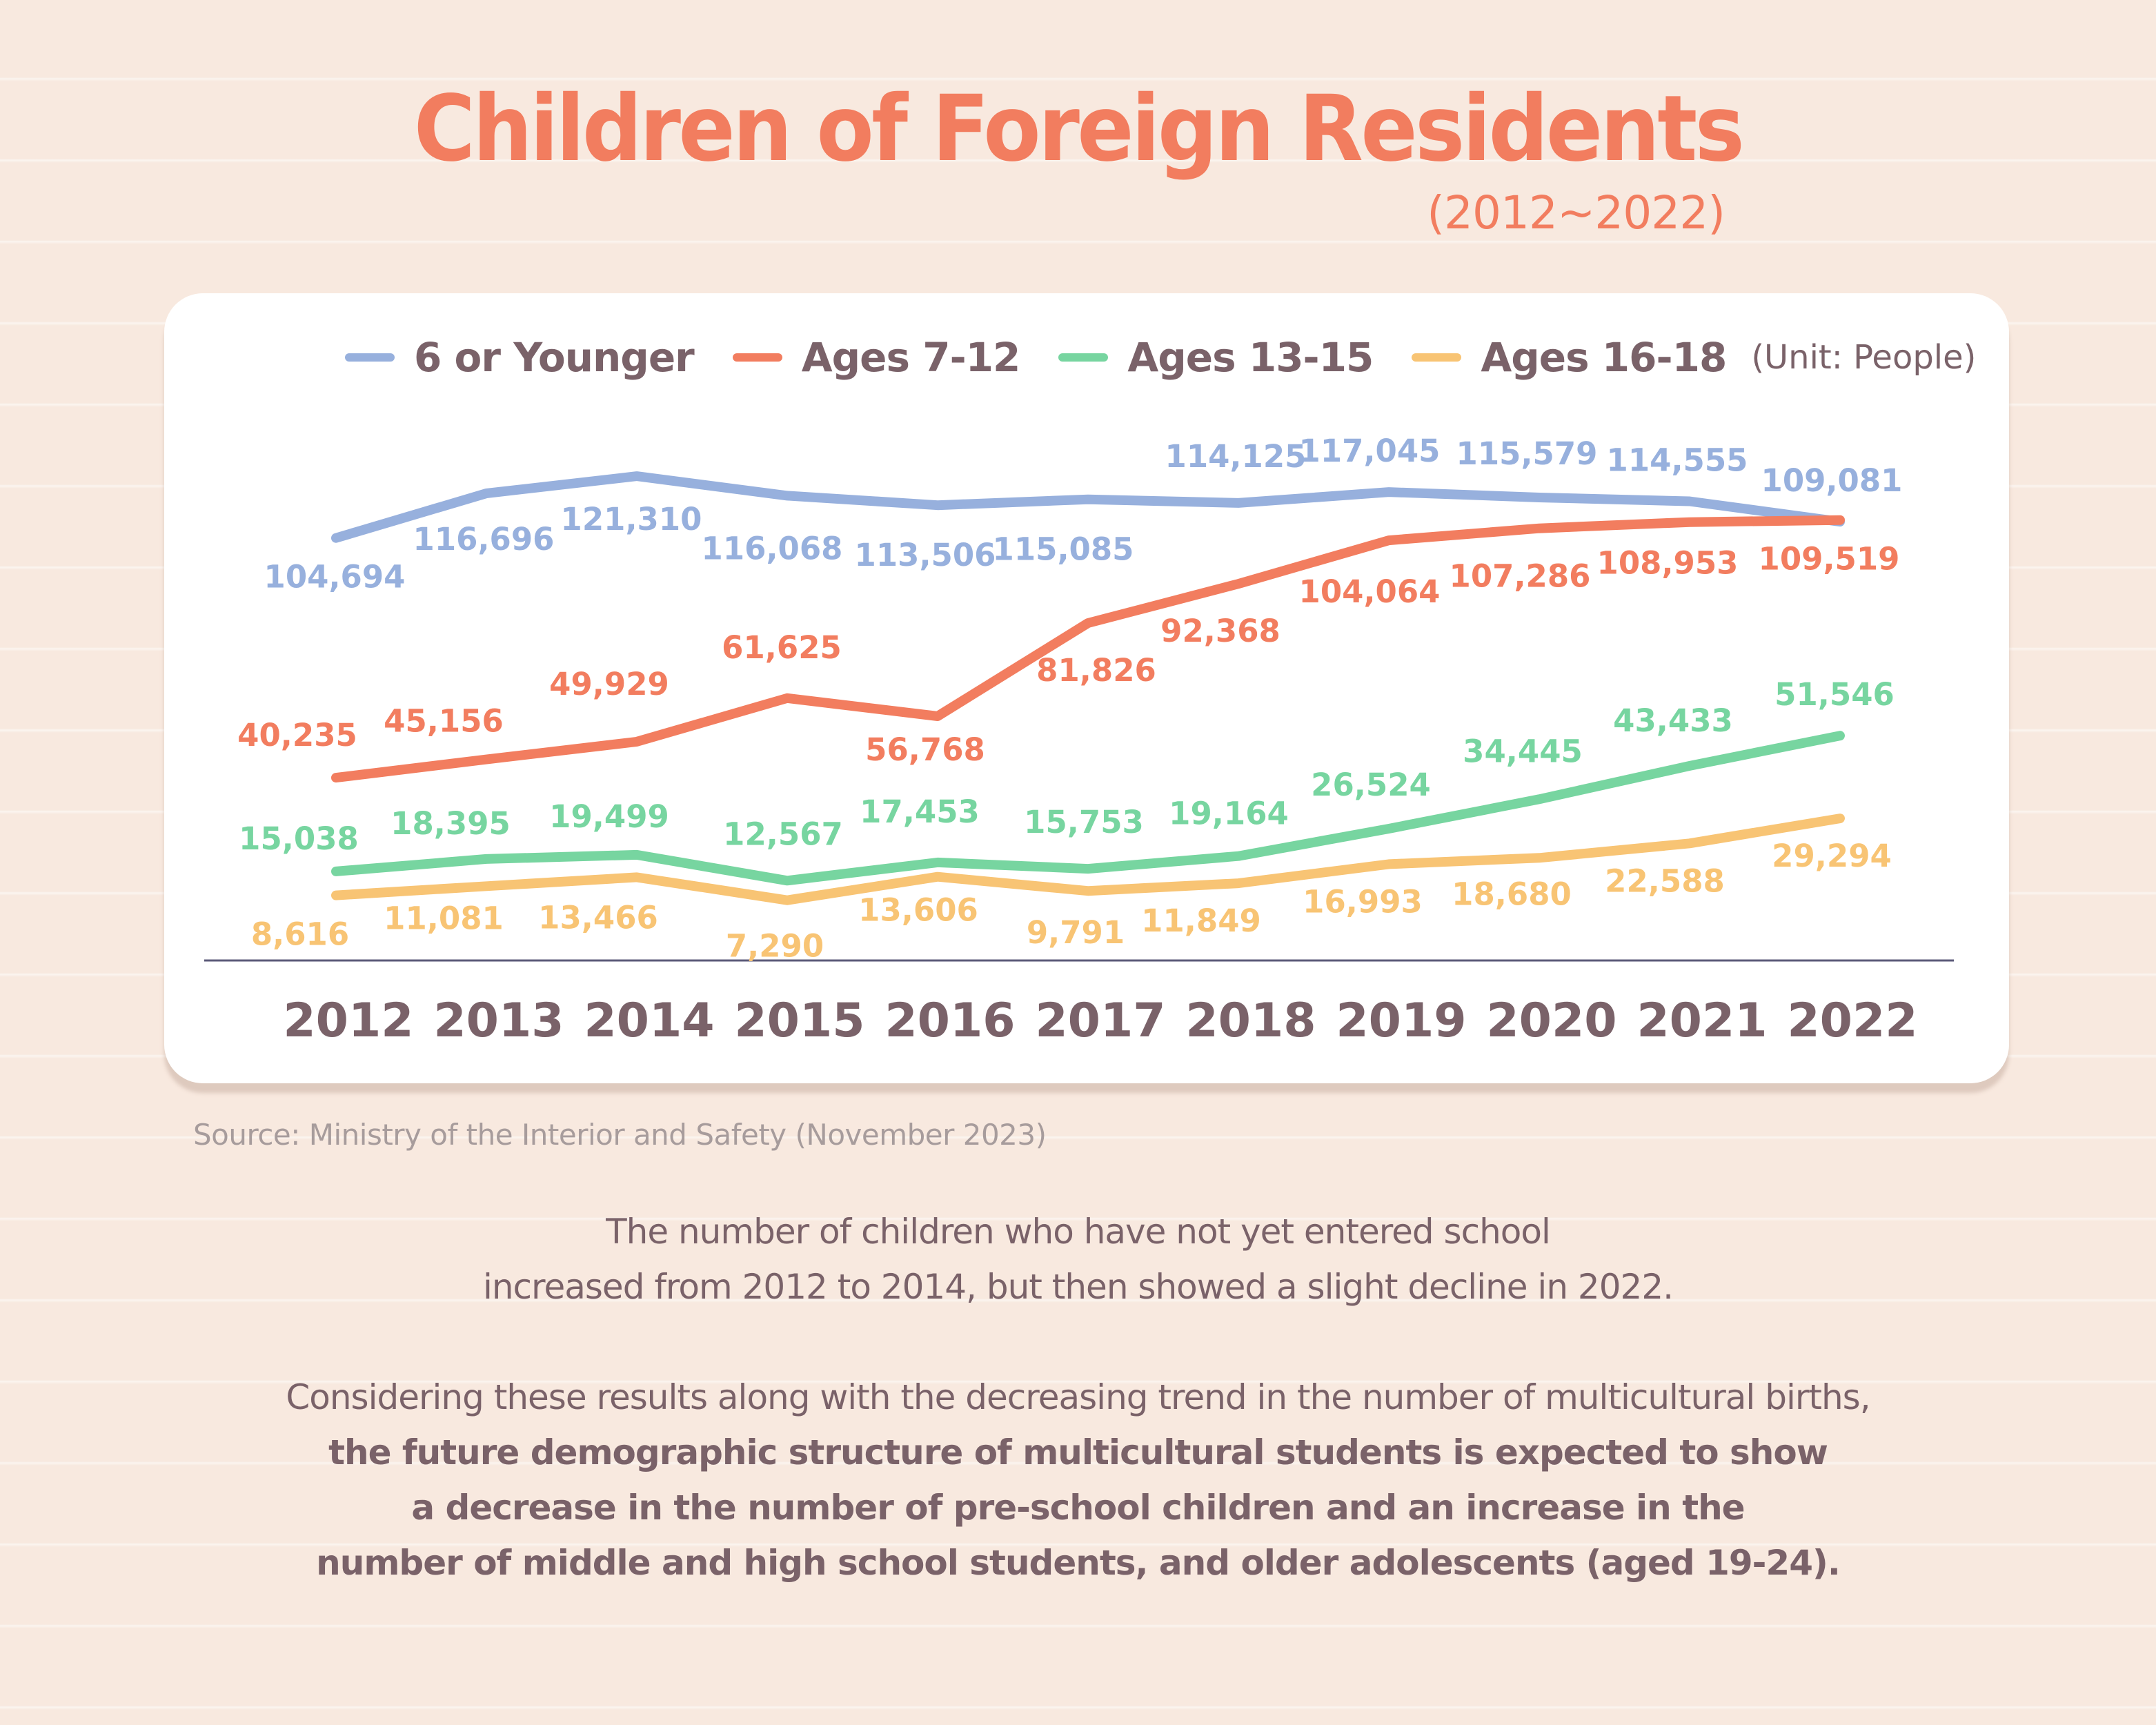  Describe the element at coordinates (1523, 751) in the screenshot. I see `data-label: 34,445` at that location.